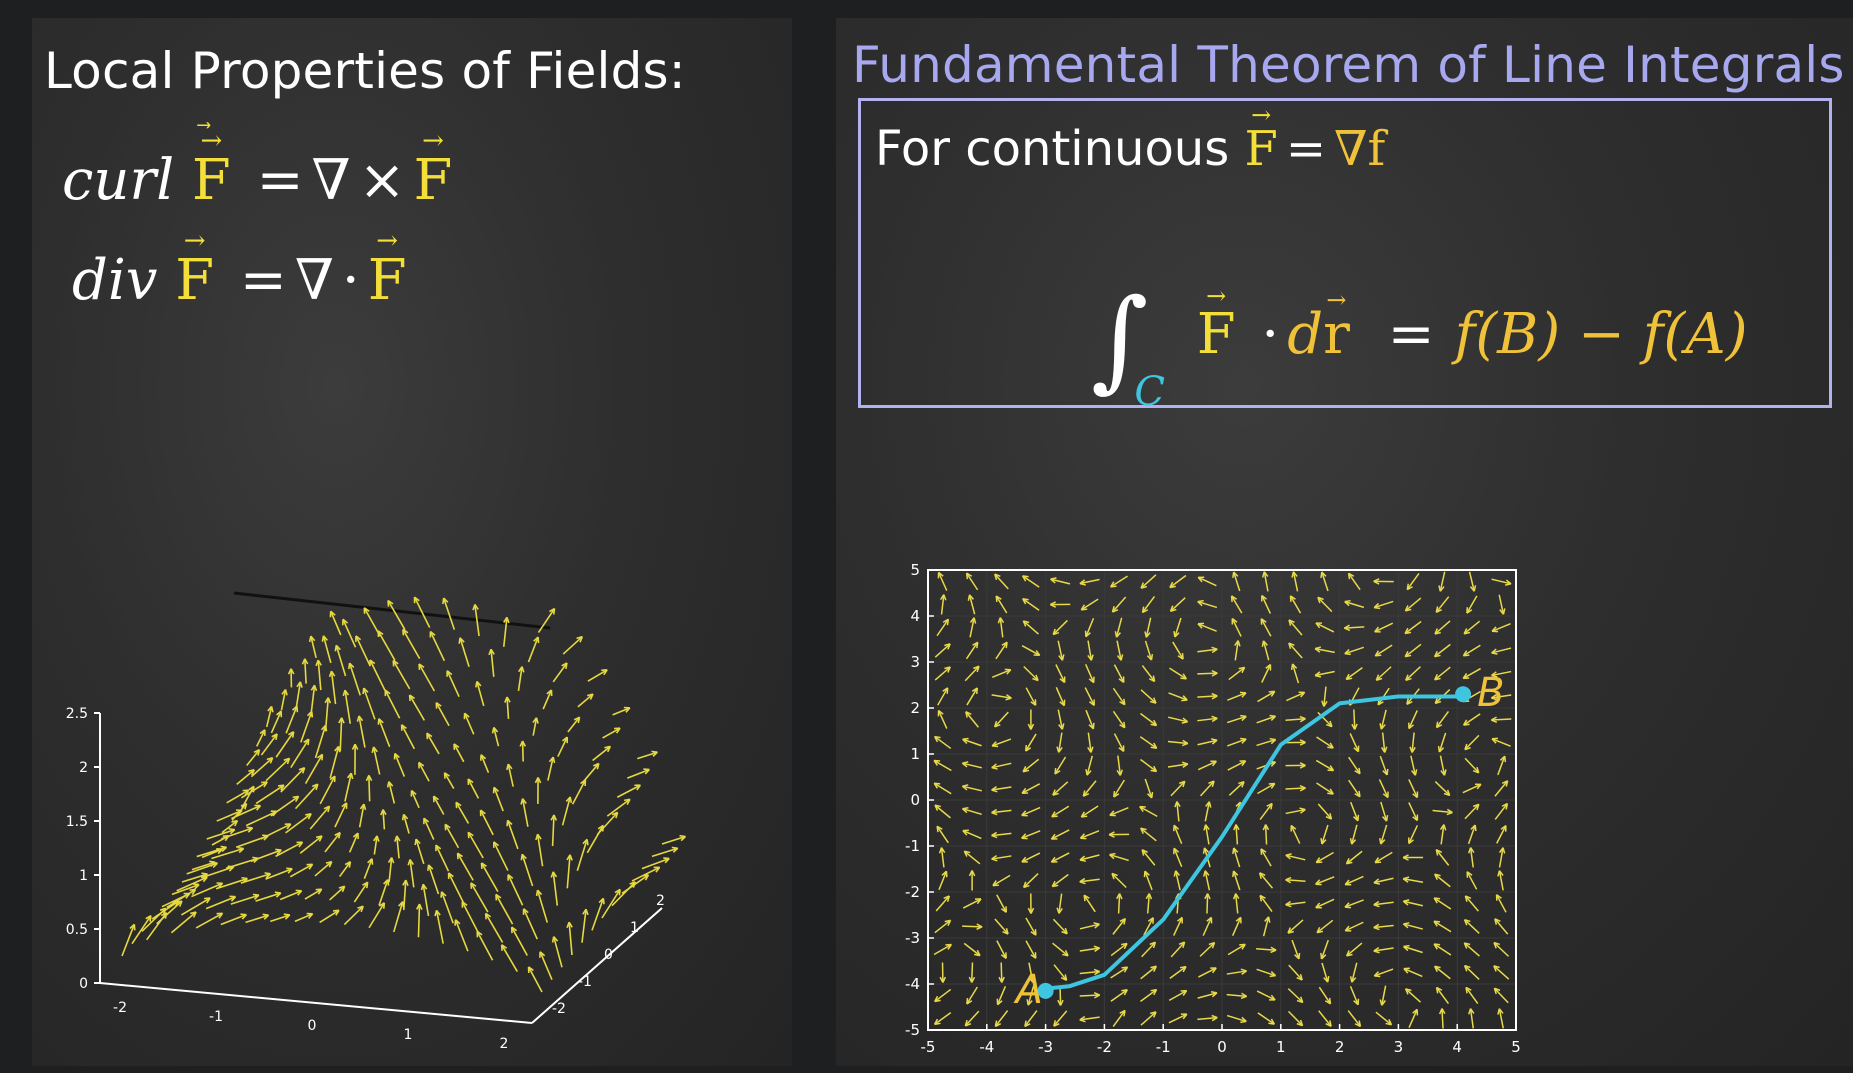 The width and height of the screenshot is (1853, 1073). Describe the element at coordinates (1305, 334) in the screenshot. I see `integrand-d: d` at that location.